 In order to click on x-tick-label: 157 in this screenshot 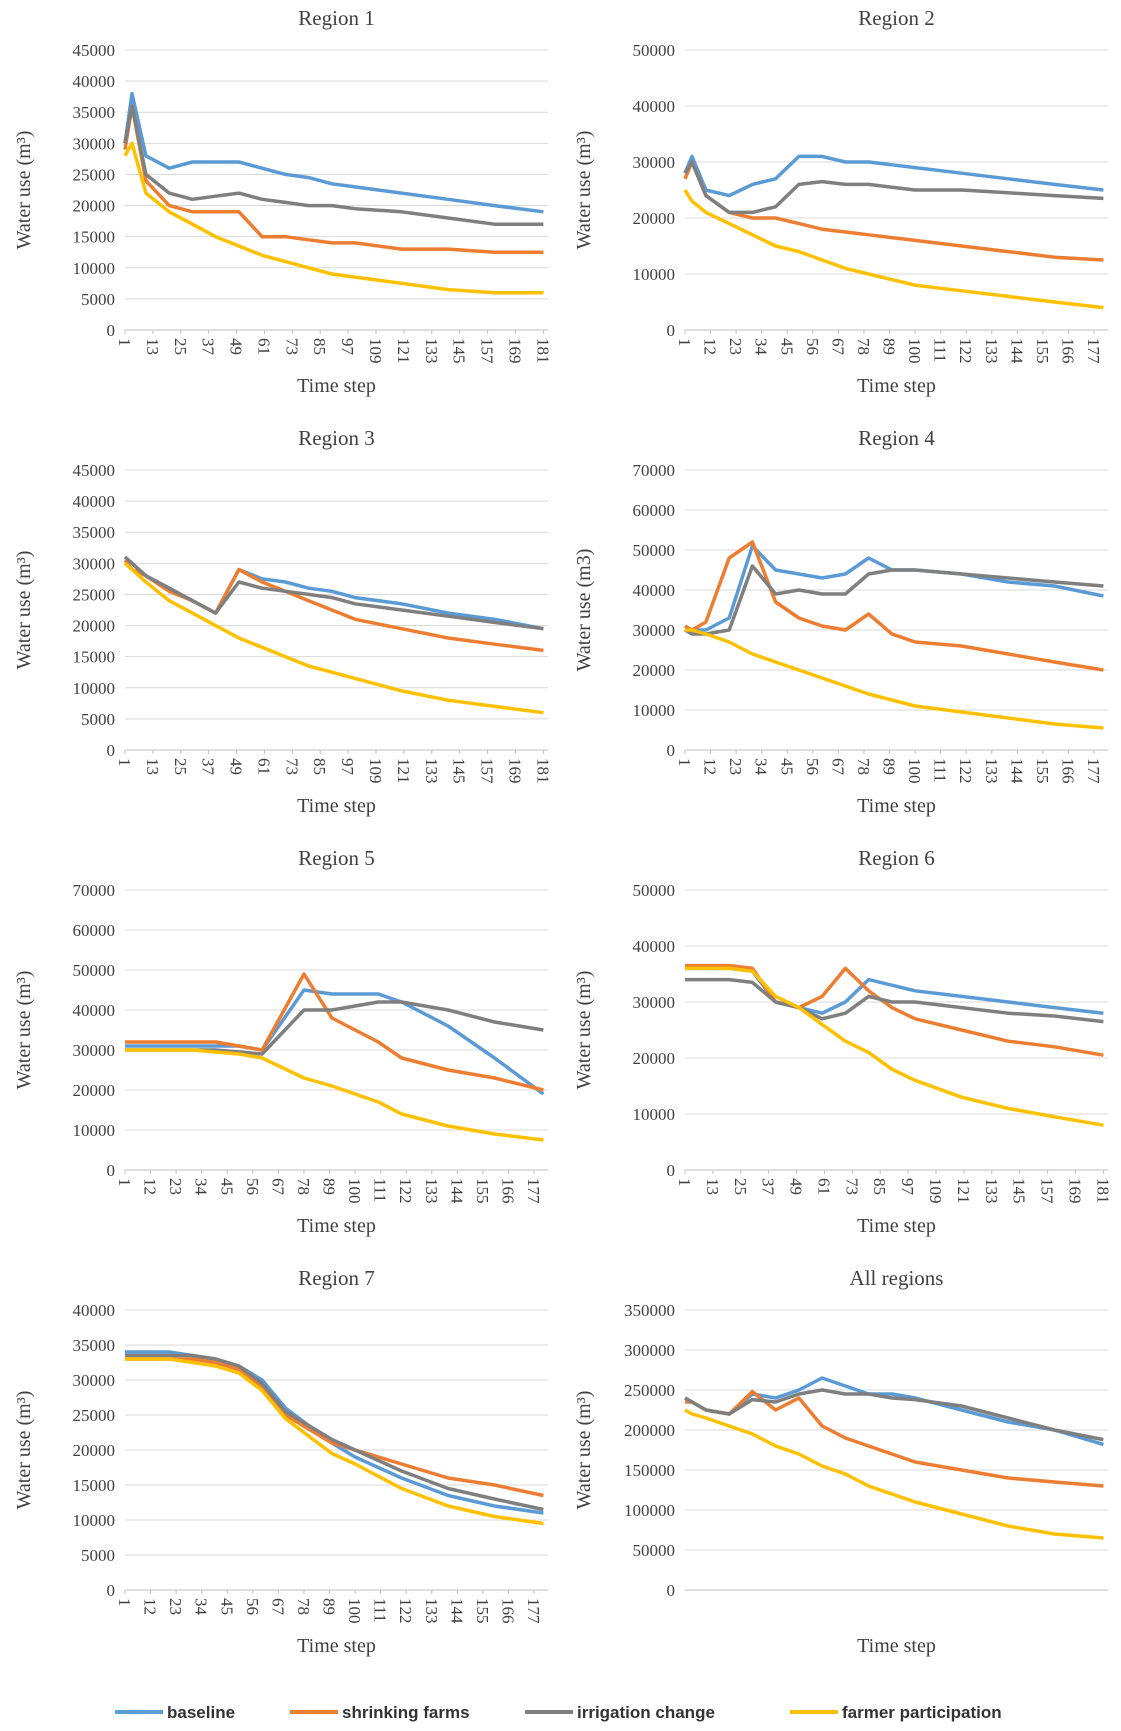, I will do `click(487, 771)`.